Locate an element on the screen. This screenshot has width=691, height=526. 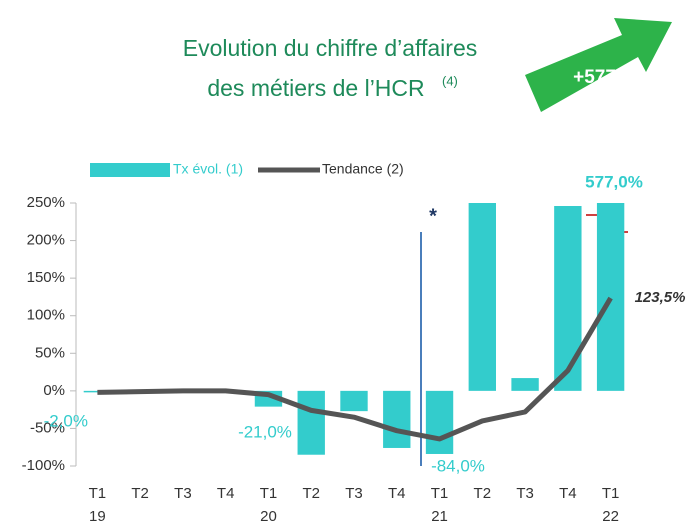
chart-title-line: Evolution du chiffre d’affaires is located at coordinates (330, 48).